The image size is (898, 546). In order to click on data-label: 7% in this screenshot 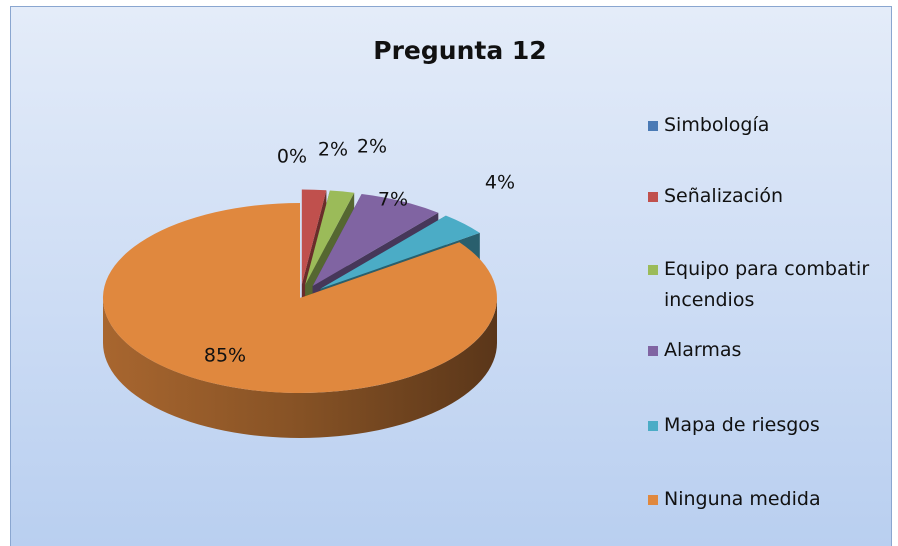, I will do `click(393, 200)`.